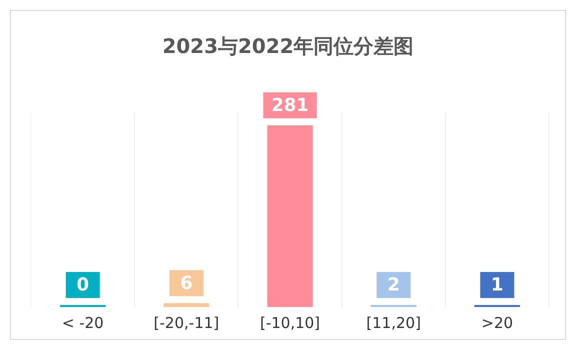 This screenshot has height=352, width=585. What do you see at coordinates (83, 285) in the screenshot?
I see `data-label: 0` at bounding box center [83, 285].